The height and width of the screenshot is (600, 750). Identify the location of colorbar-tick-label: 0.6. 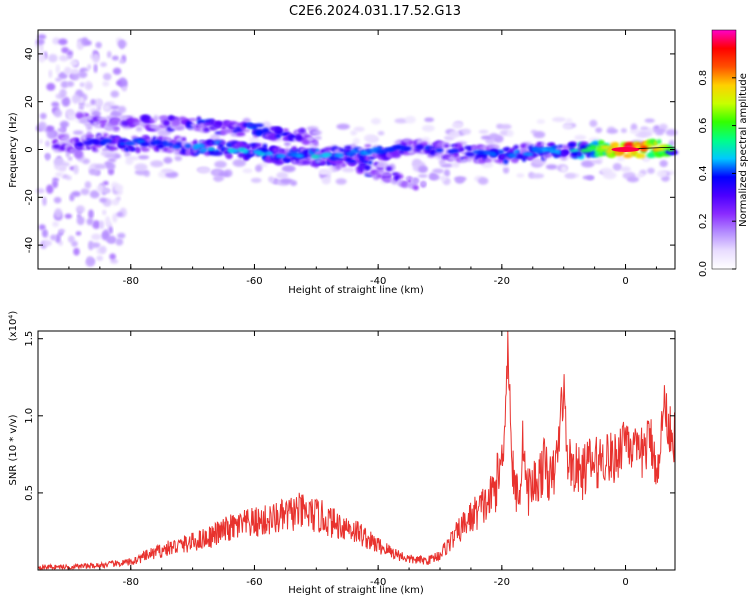
(703, 126).